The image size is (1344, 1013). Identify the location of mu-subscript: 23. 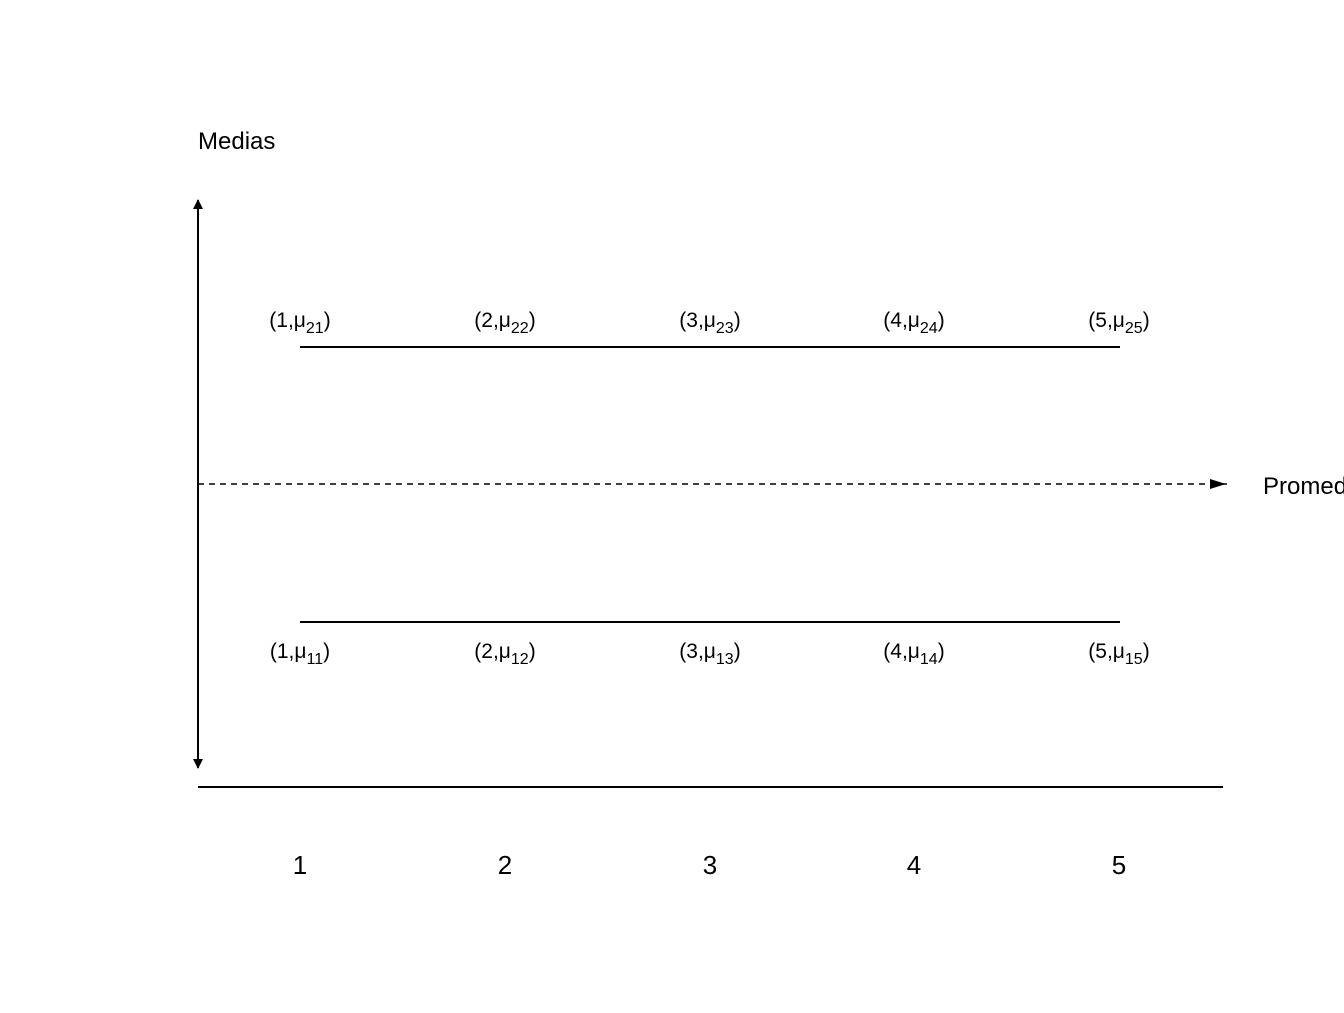
(725, 328).